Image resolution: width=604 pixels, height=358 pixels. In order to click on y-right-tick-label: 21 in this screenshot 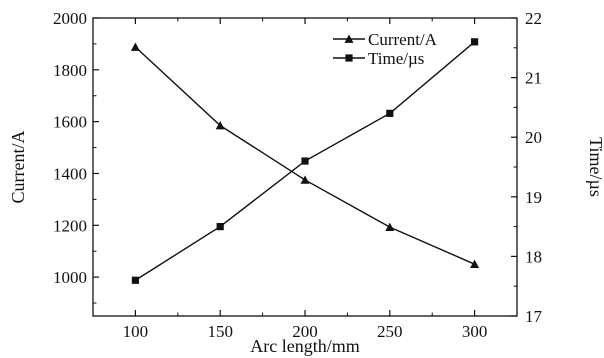, I will do `click(533, 78)`.